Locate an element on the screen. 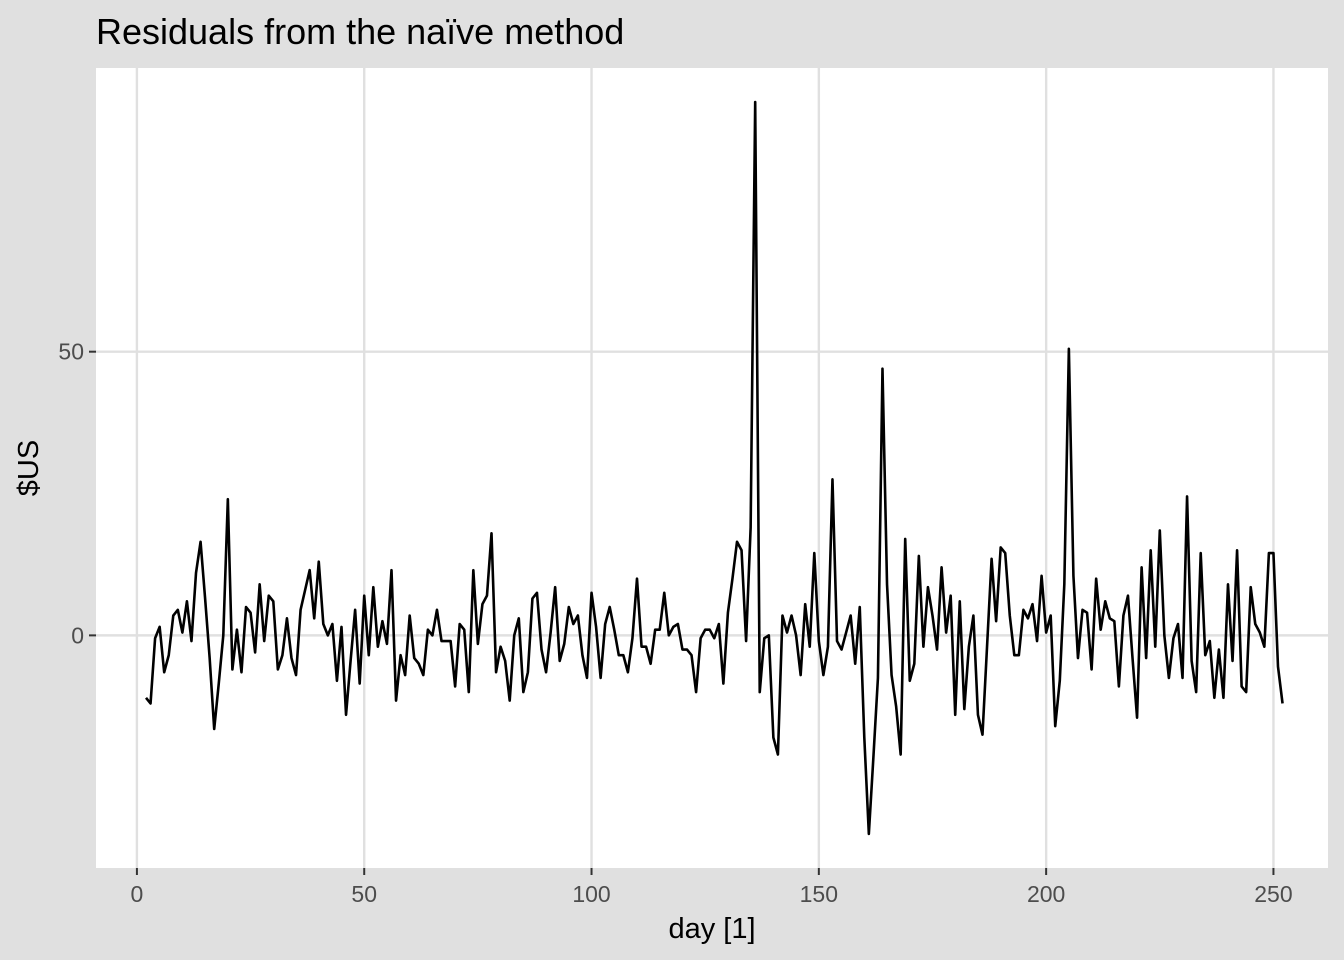 This screenshot has width=1344, height=960. x-tick-label: 200 is located at coordinates (1046, 894).